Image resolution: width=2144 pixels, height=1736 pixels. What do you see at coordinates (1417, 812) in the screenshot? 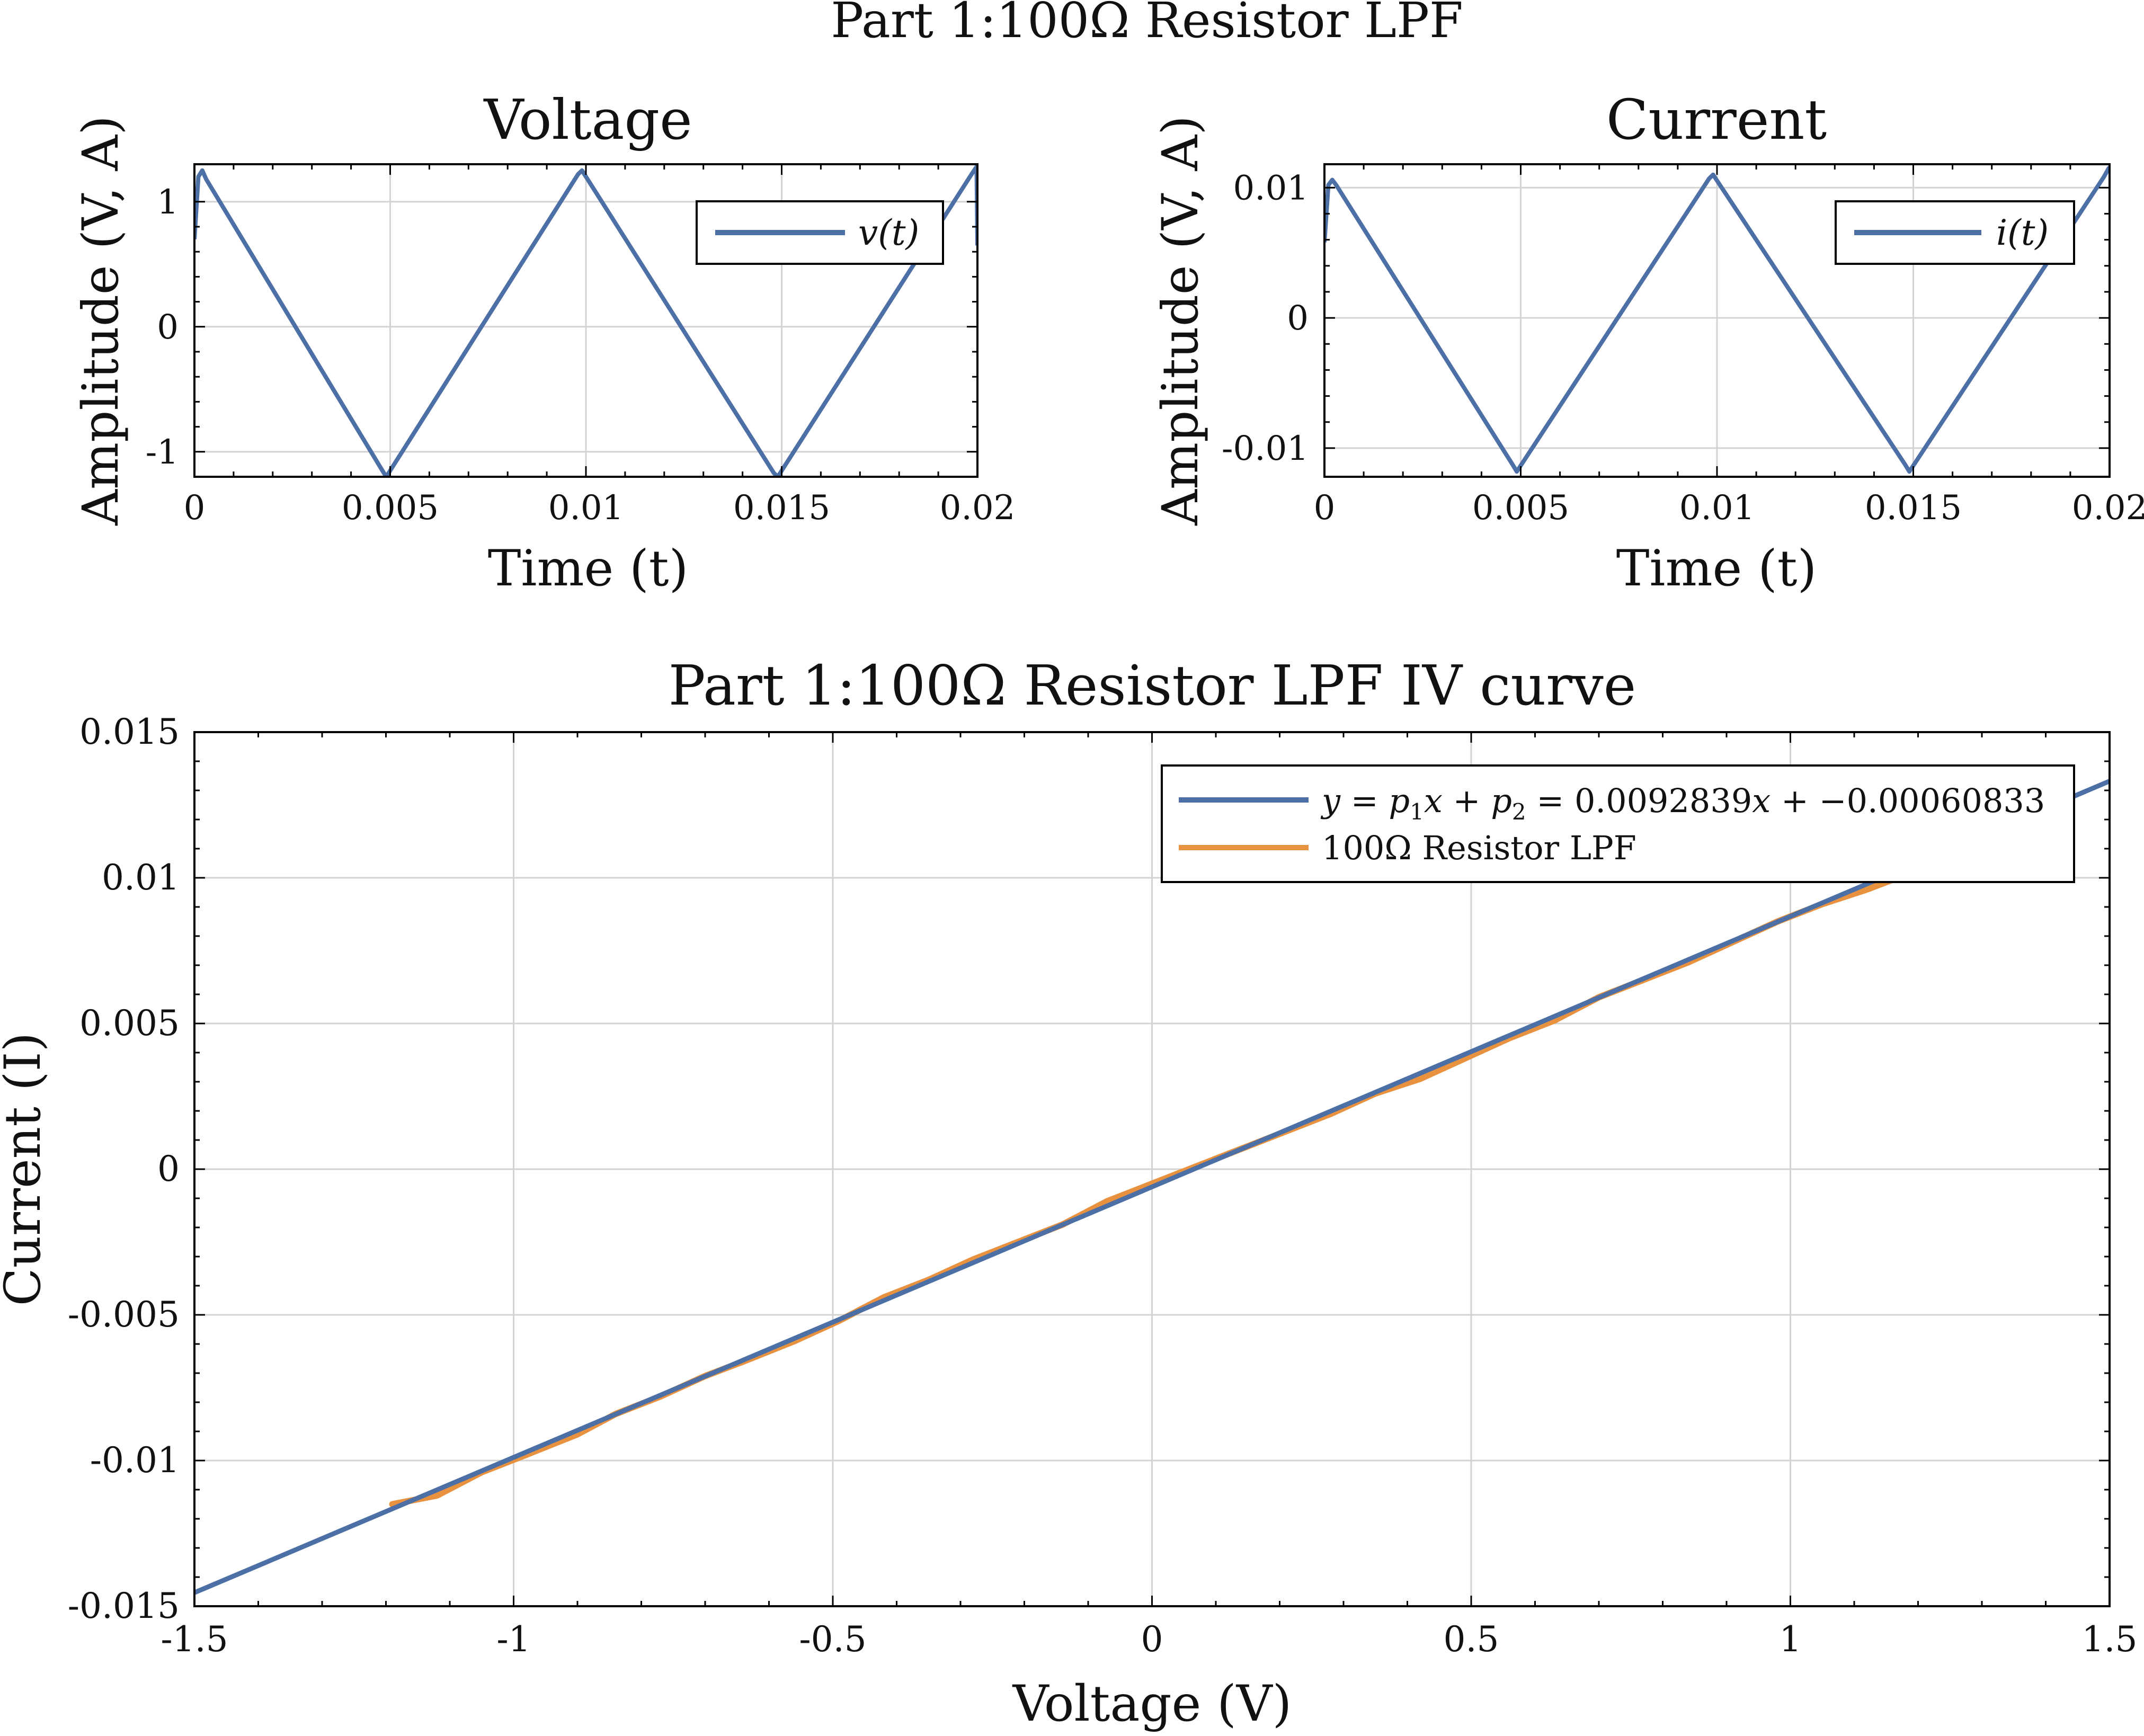
I see `fit-label-sub1: 1` at bounding box center [1417, 812].